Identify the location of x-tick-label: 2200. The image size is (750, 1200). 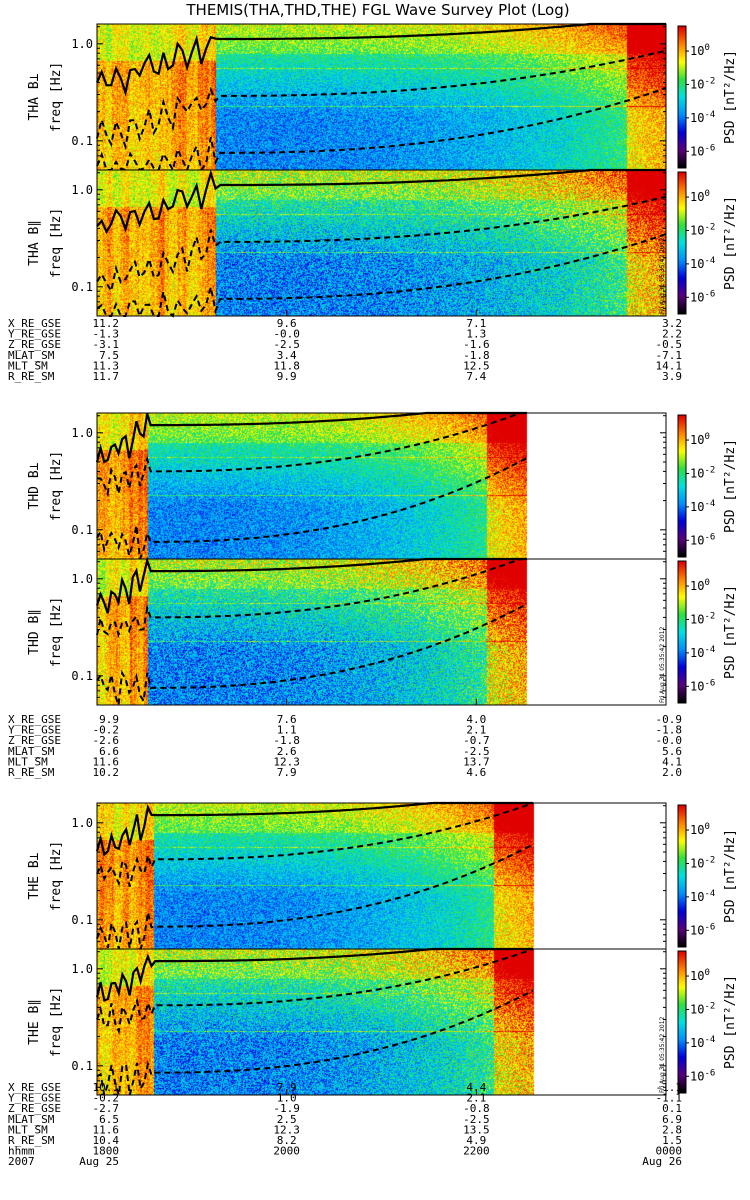
(476, 1151).